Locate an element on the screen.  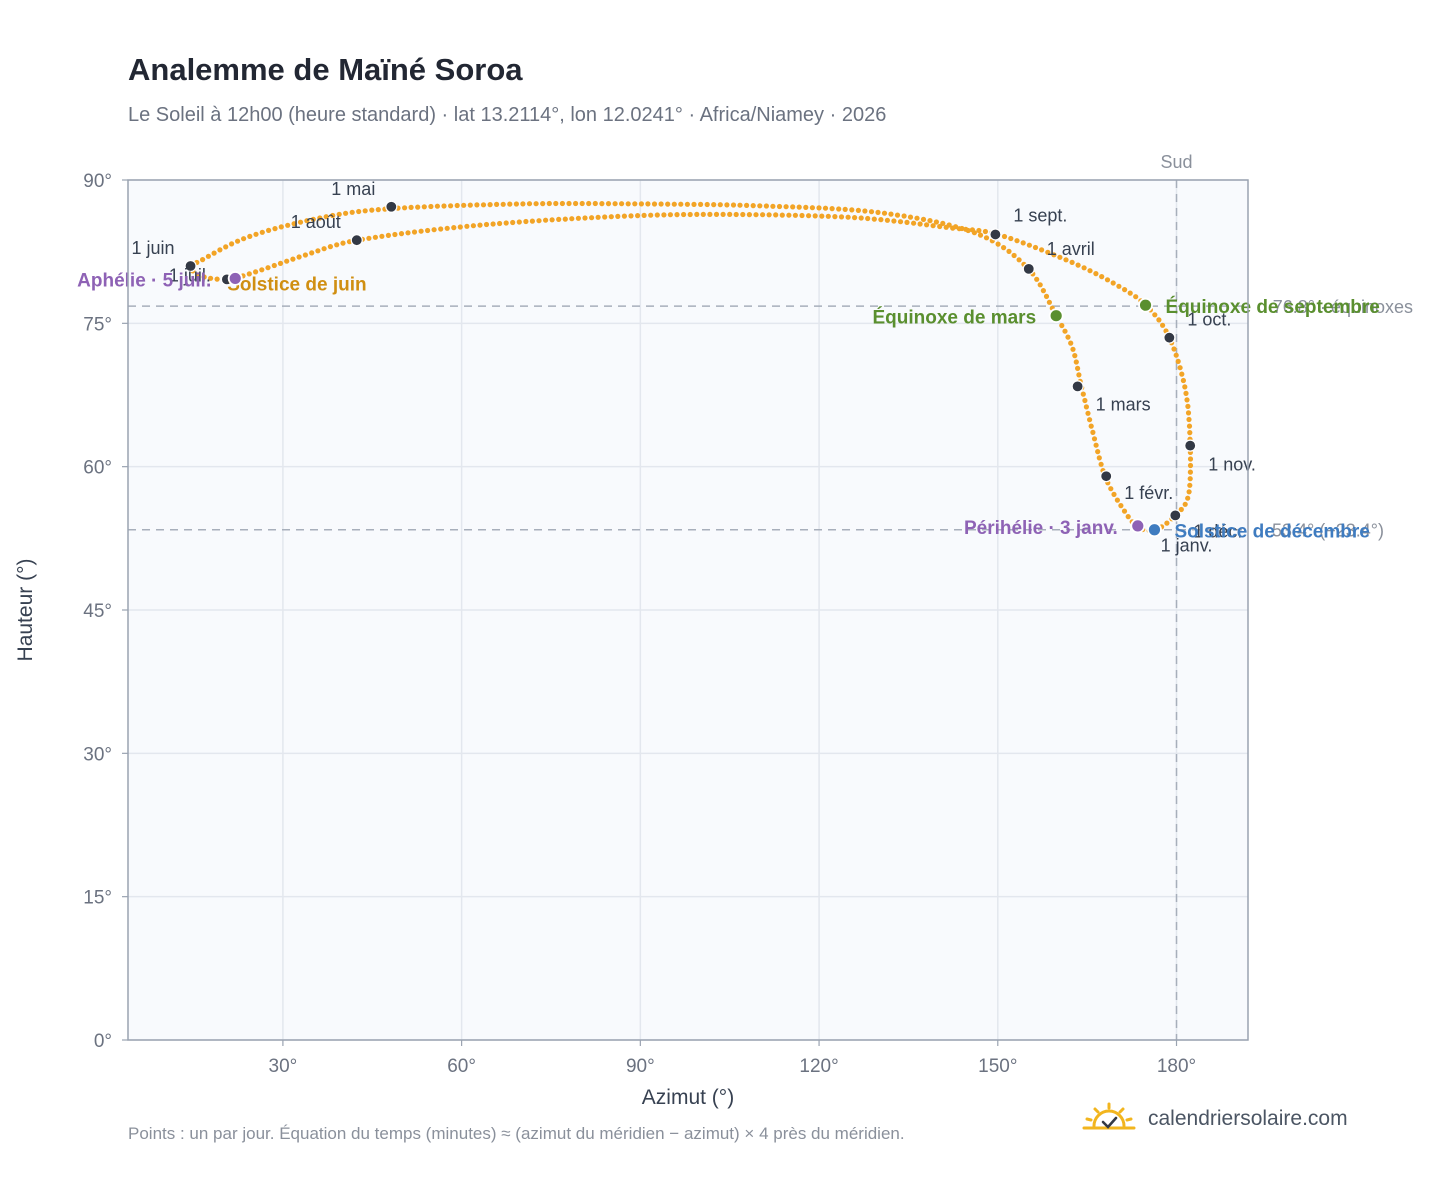
y-tick-label: 15° is located at coordinates (97, 898).